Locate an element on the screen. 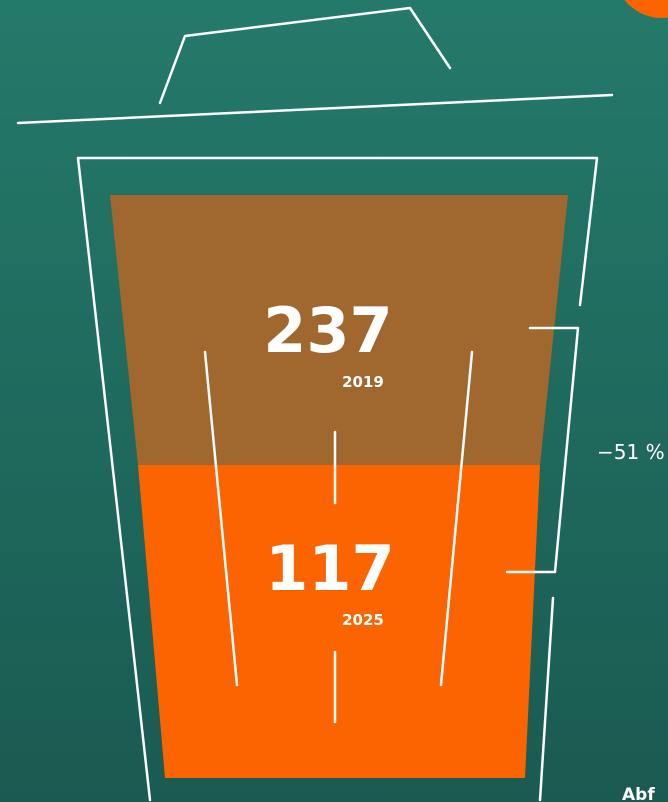 Image resolution: width=668 pixels, height=802 pixels. orange-blob is located at coordinates (646, 9).